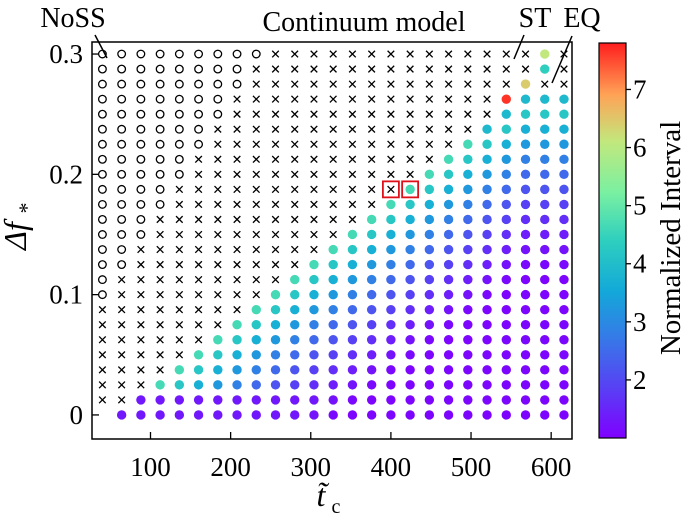  Describe the element at coordinates (256, 279) in the screenshot. I see `data-point-8-9-stroke-b` at that location.